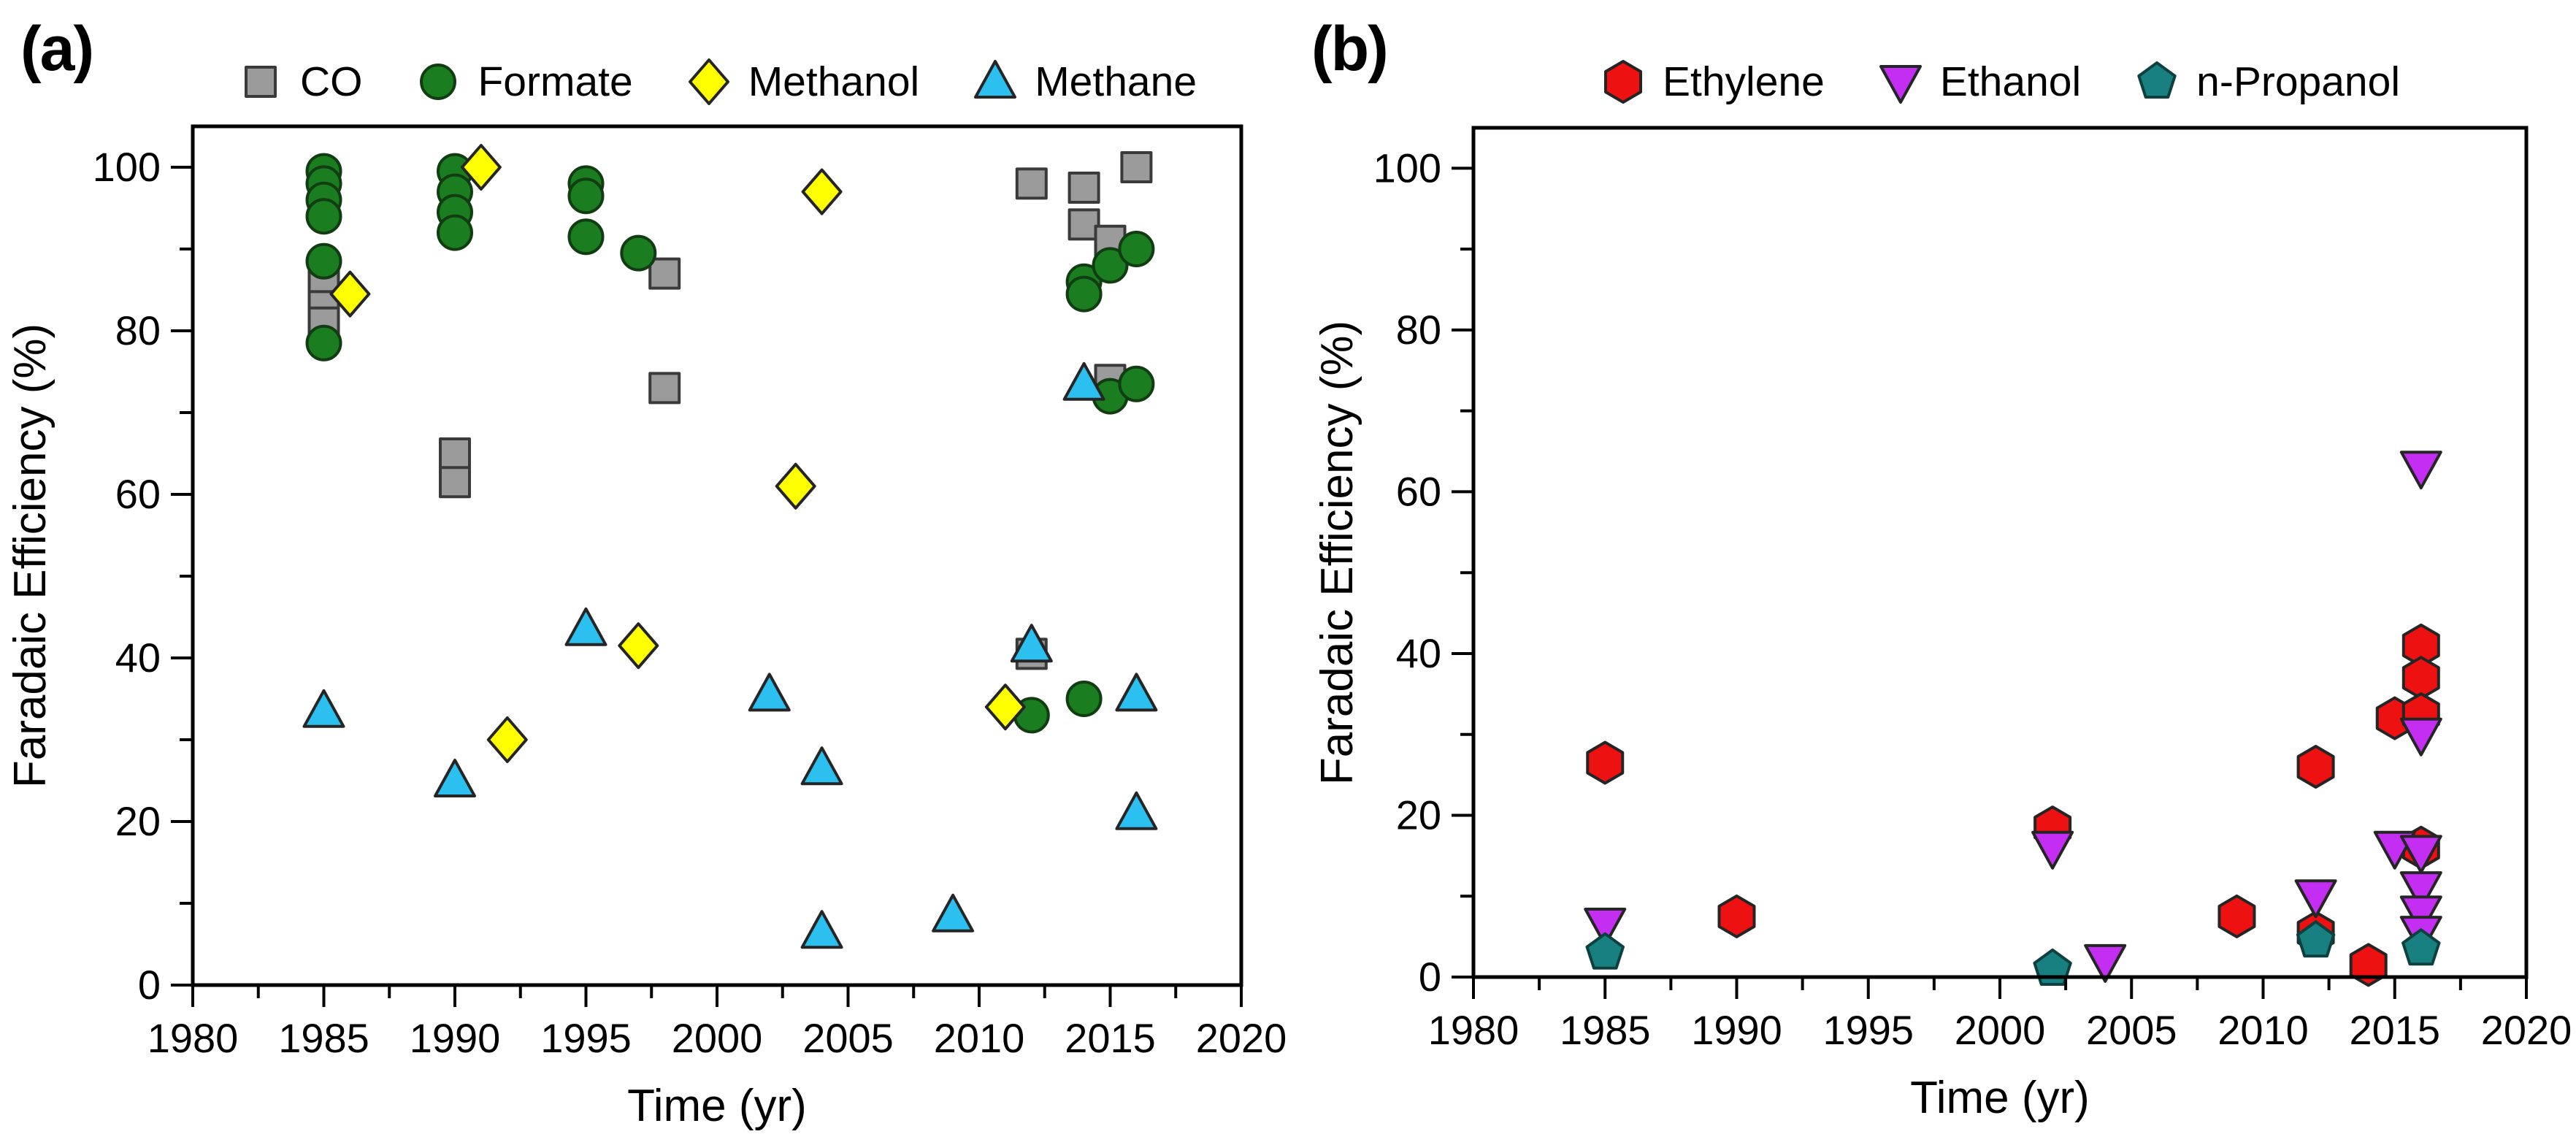 This screenshot has width=2576, height=1145. Describe the element at coordinates (2526, 1030) in the screenshot. I see `x-tick-label: 2020` at that location.